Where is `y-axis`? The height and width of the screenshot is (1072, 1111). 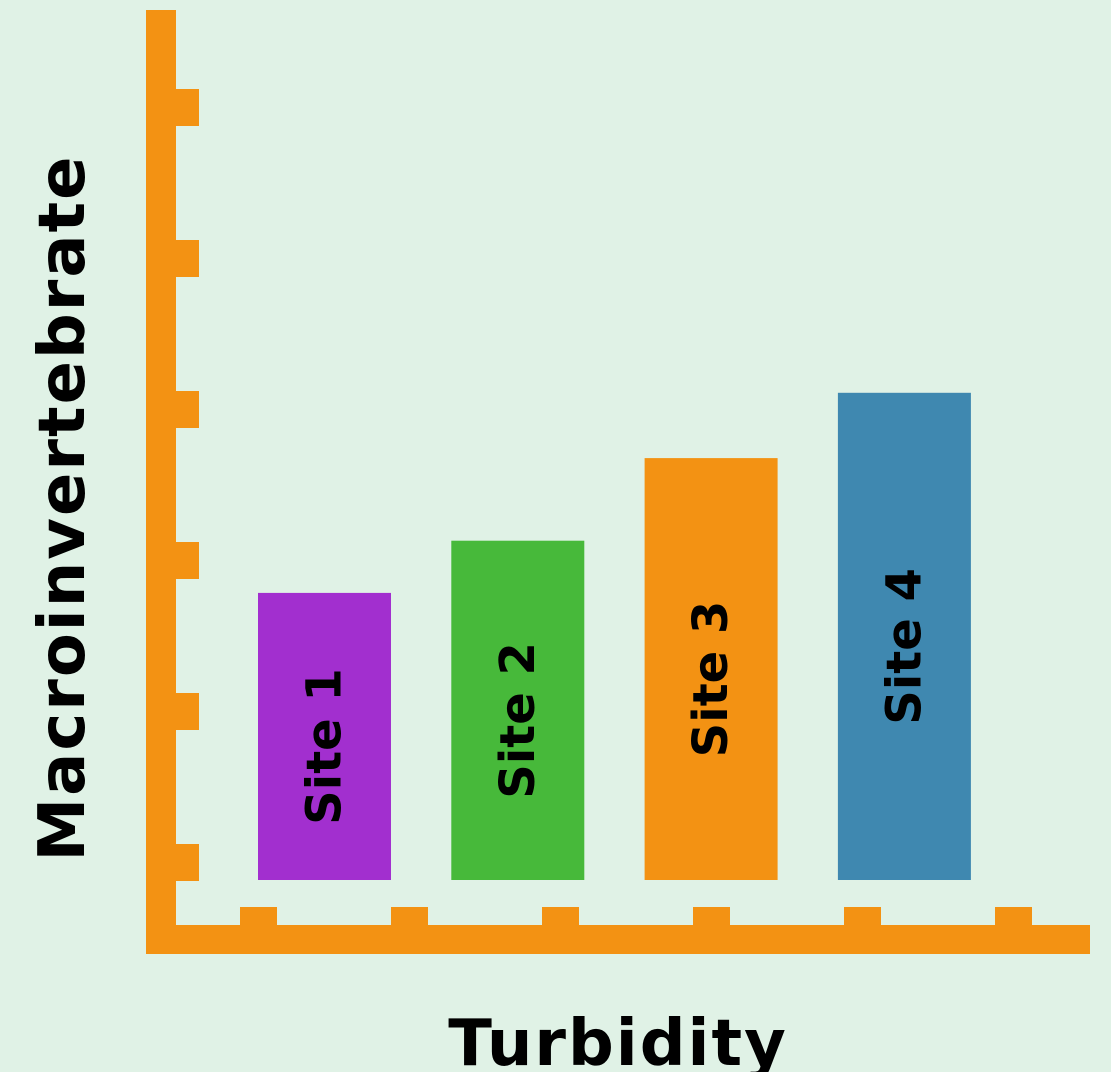
y-axis is located at coordinates (172, 482).